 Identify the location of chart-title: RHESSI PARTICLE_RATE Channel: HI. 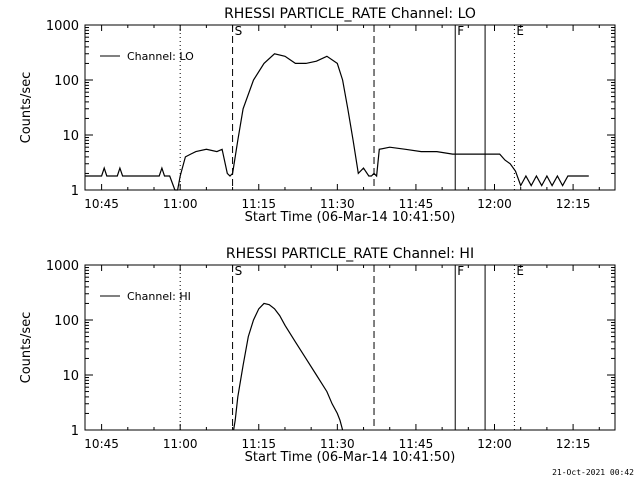
(350, 254).